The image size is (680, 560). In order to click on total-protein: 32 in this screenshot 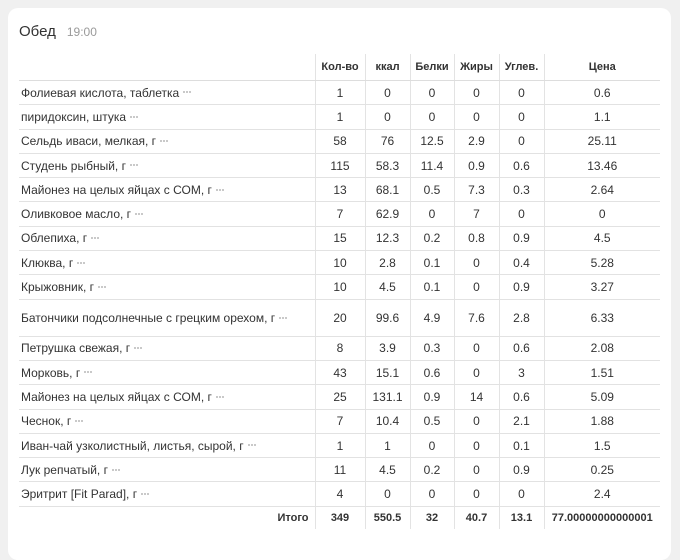, I will do `click(431, 517)`.